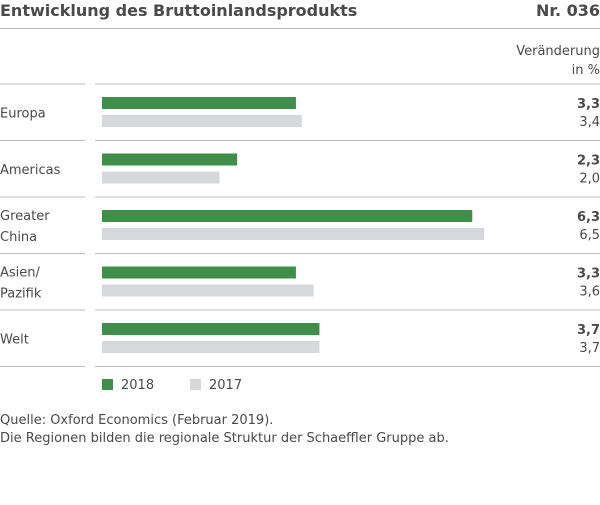 The width and height of the screenshot is (600, 505). I want to click on legend-item-2017: 2017, so click(216, 385).